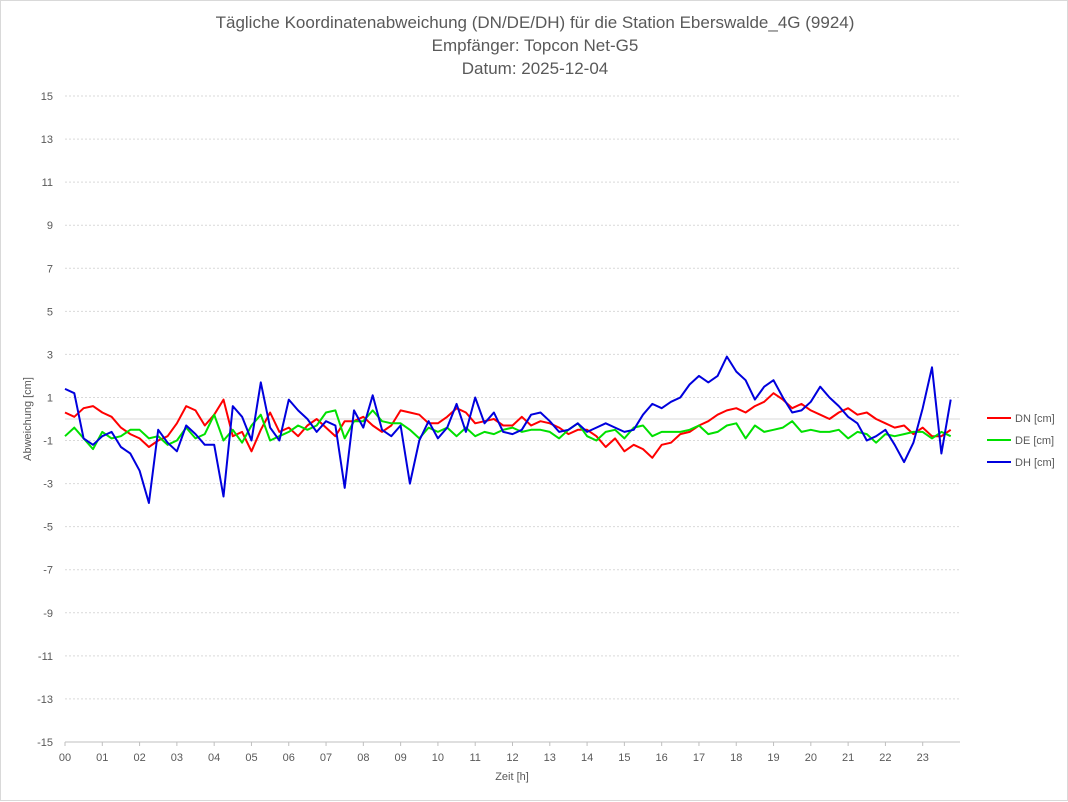  Describe the element at coordinates (177, 758) in the screenshot. I see `x-tick-label: 03` at that location.